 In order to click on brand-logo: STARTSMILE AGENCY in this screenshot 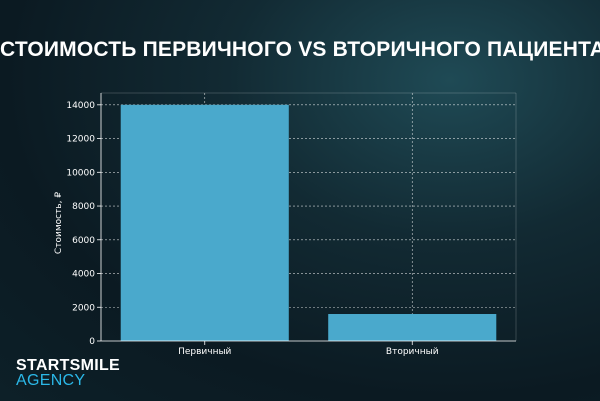, I will do `click(68, 373)`.